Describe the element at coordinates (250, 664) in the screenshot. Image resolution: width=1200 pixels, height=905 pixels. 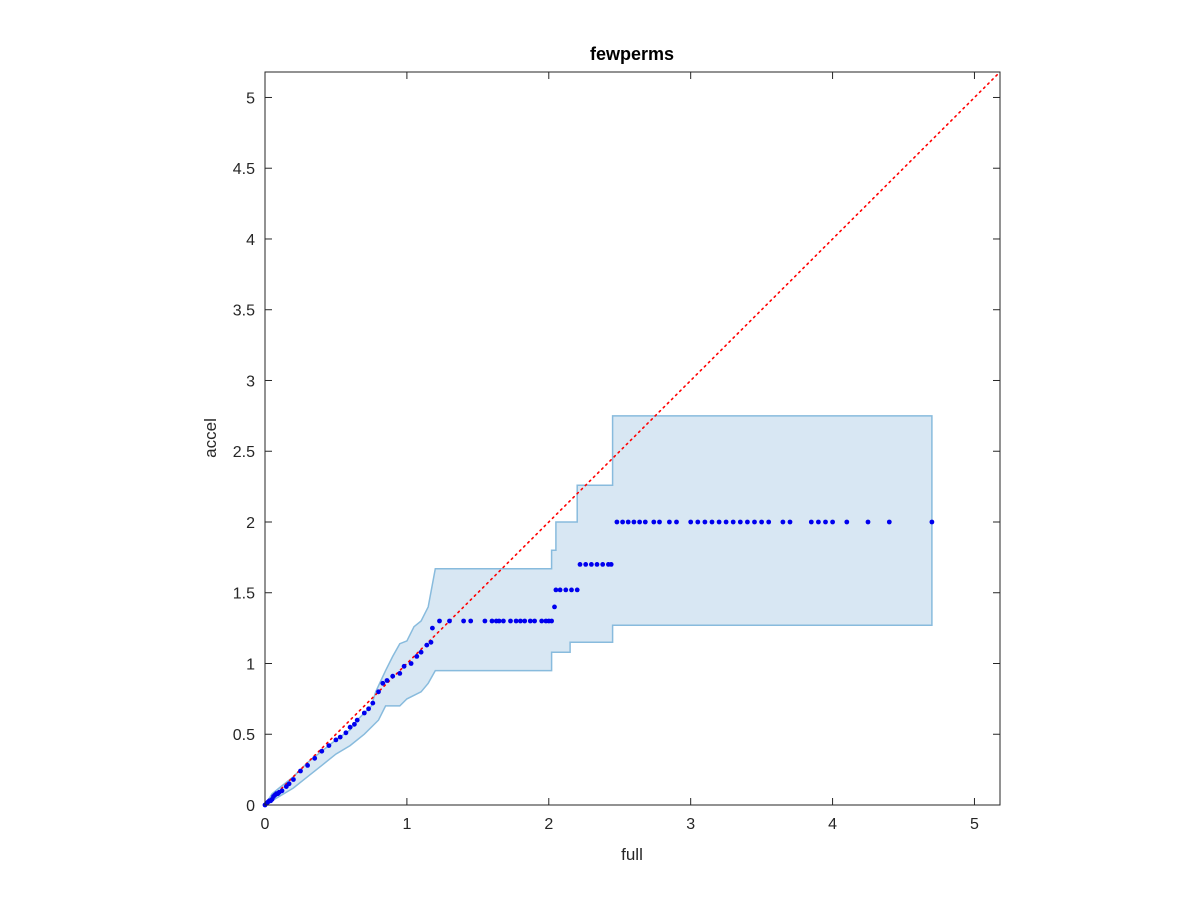
I see `y-tick-label: 1` at that location.